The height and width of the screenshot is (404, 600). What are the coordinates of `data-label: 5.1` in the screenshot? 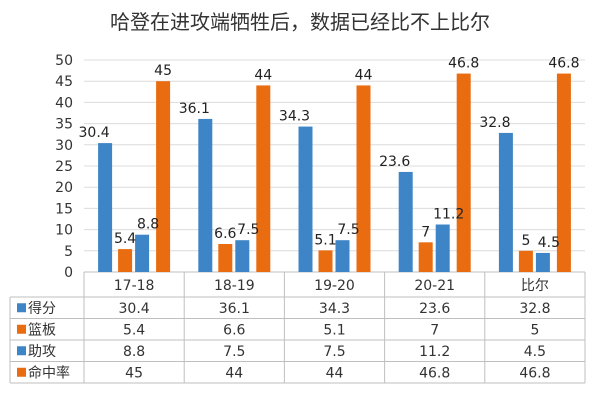 It's located at (325, 240).